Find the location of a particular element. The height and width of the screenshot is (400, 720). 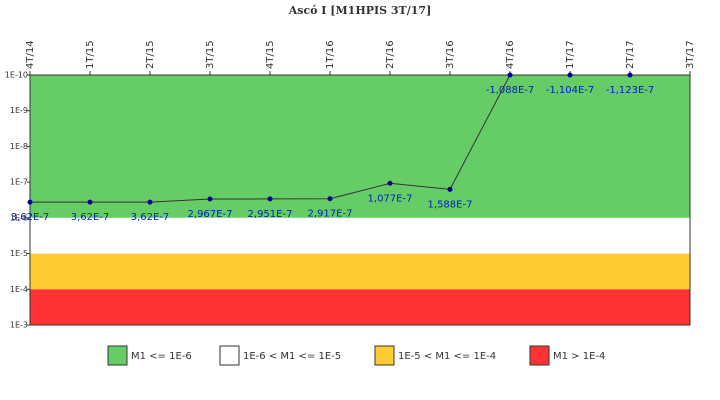

legend-label: 1E-6 < M1 <= 1E-5 is located at coordinates (292, 356).